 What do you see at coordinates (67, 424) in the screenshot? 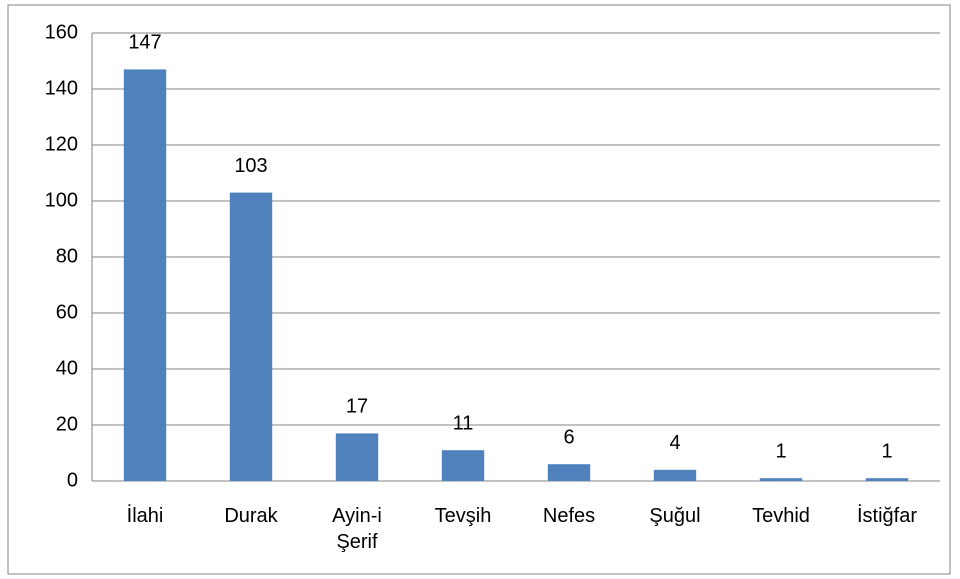
I see `y-tick-label: 20` at bounding box center [67, 424].